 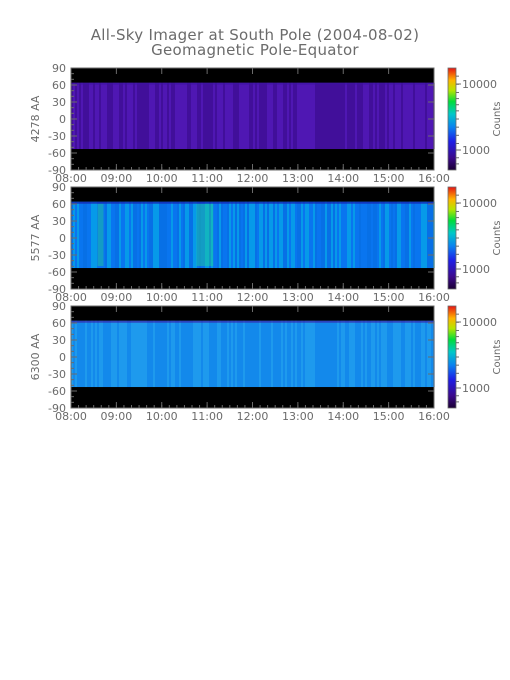 I want to click on x-tick-label: 15:00, so click(x=389, y=416).